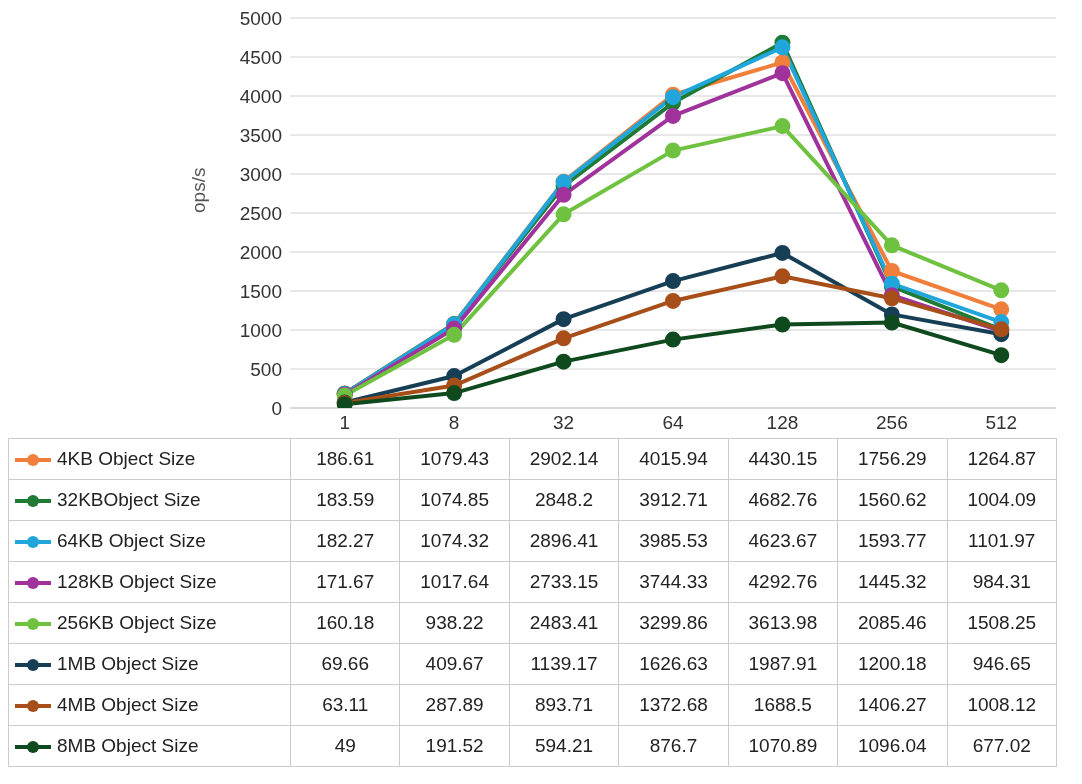 Image resolution: width=1082 pixels, height=784 pixels. I want to click on legend-label: 256KB Object Size, so click(137, 622).